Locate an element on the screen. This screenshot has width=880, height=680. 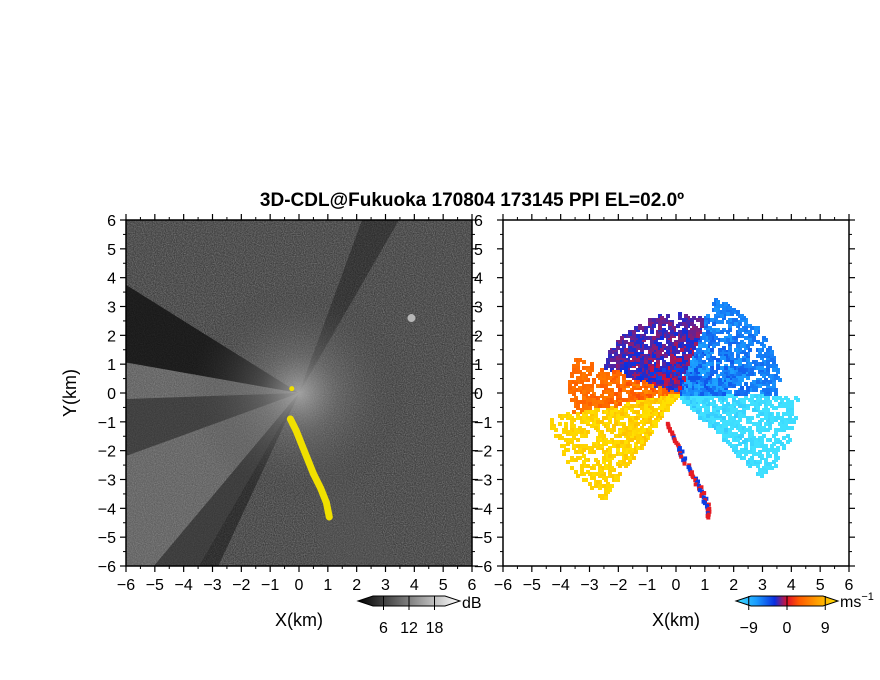
x-tick-label: 3 is located at coordinates (762, 585).